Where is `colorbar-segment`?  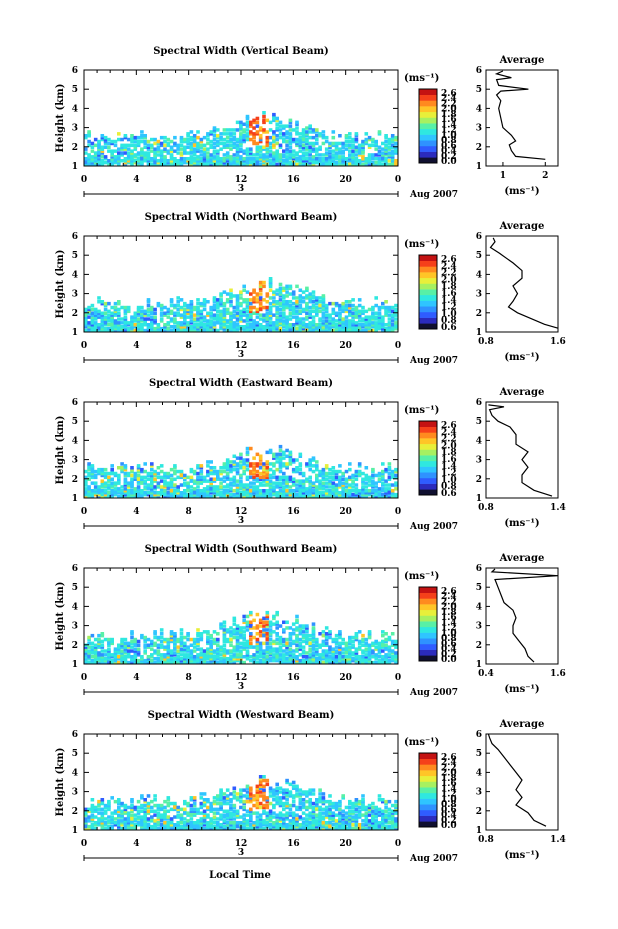
colorbar-segment is located at coordinates (428, 652).